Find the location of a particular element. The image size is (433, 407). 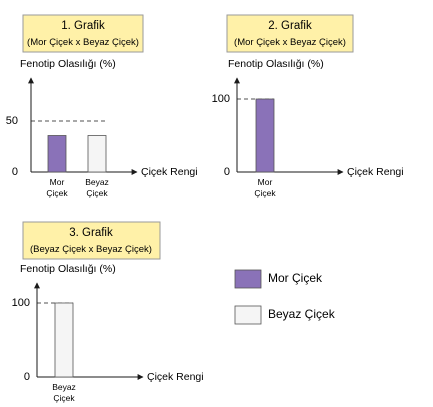

chart-3-ylabel: Fenotip Olasılığı (%) is located at coordinates (68, 269).